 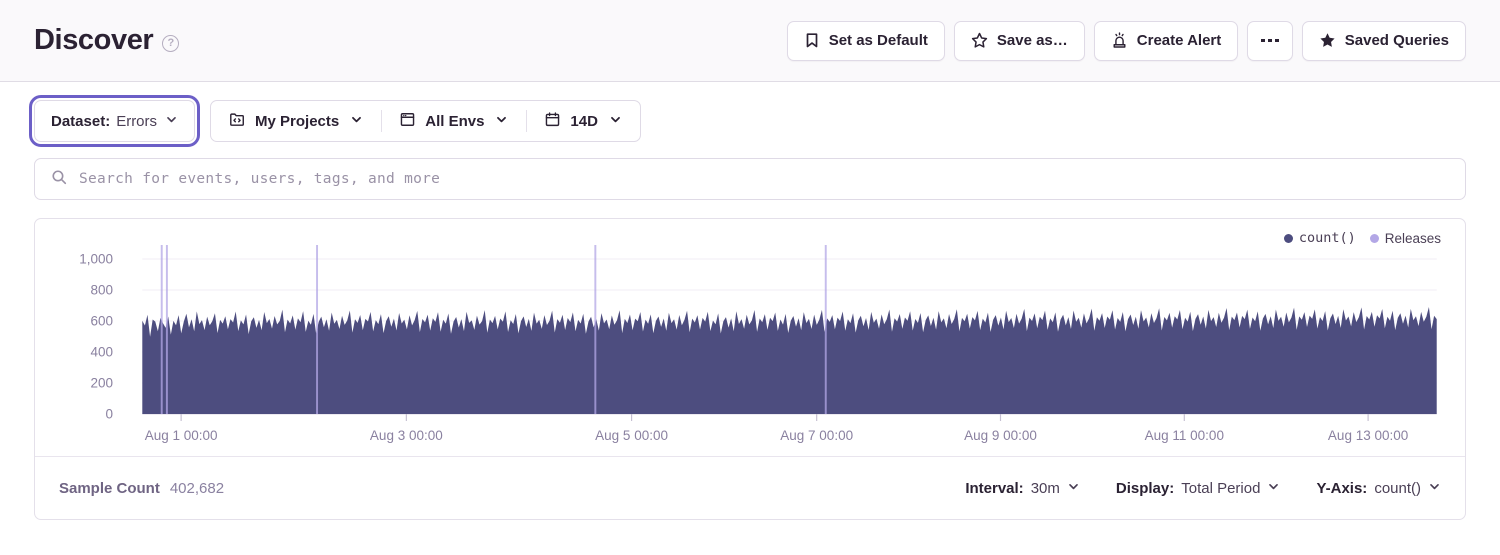 What do you see at coordinates (1327, 238) in the screenshot?
I see `legend-label: count()` at bounding box center [1327, 238].